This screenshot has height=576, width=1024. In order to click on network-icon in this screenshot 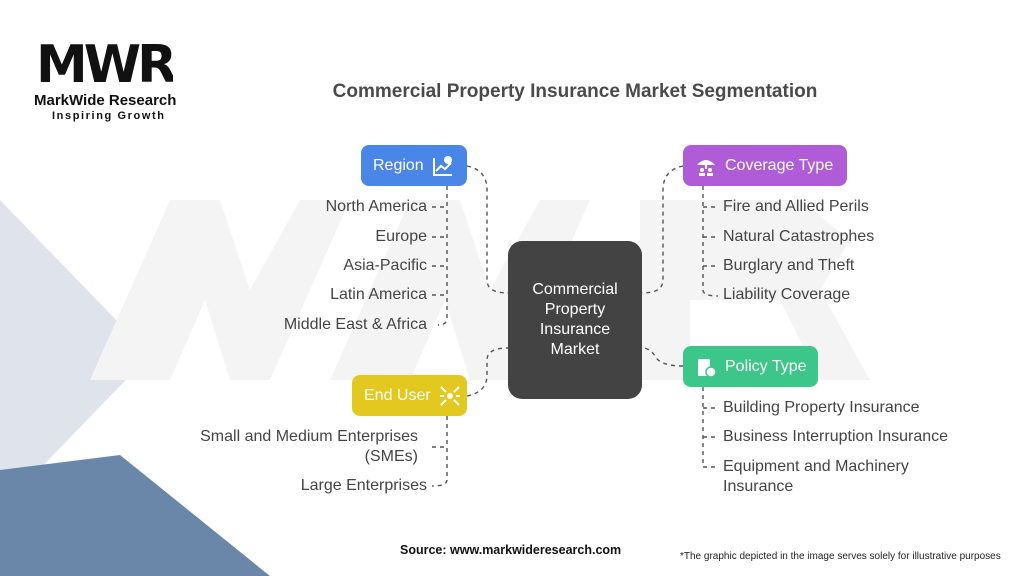, I will do `click(449, 395)`.